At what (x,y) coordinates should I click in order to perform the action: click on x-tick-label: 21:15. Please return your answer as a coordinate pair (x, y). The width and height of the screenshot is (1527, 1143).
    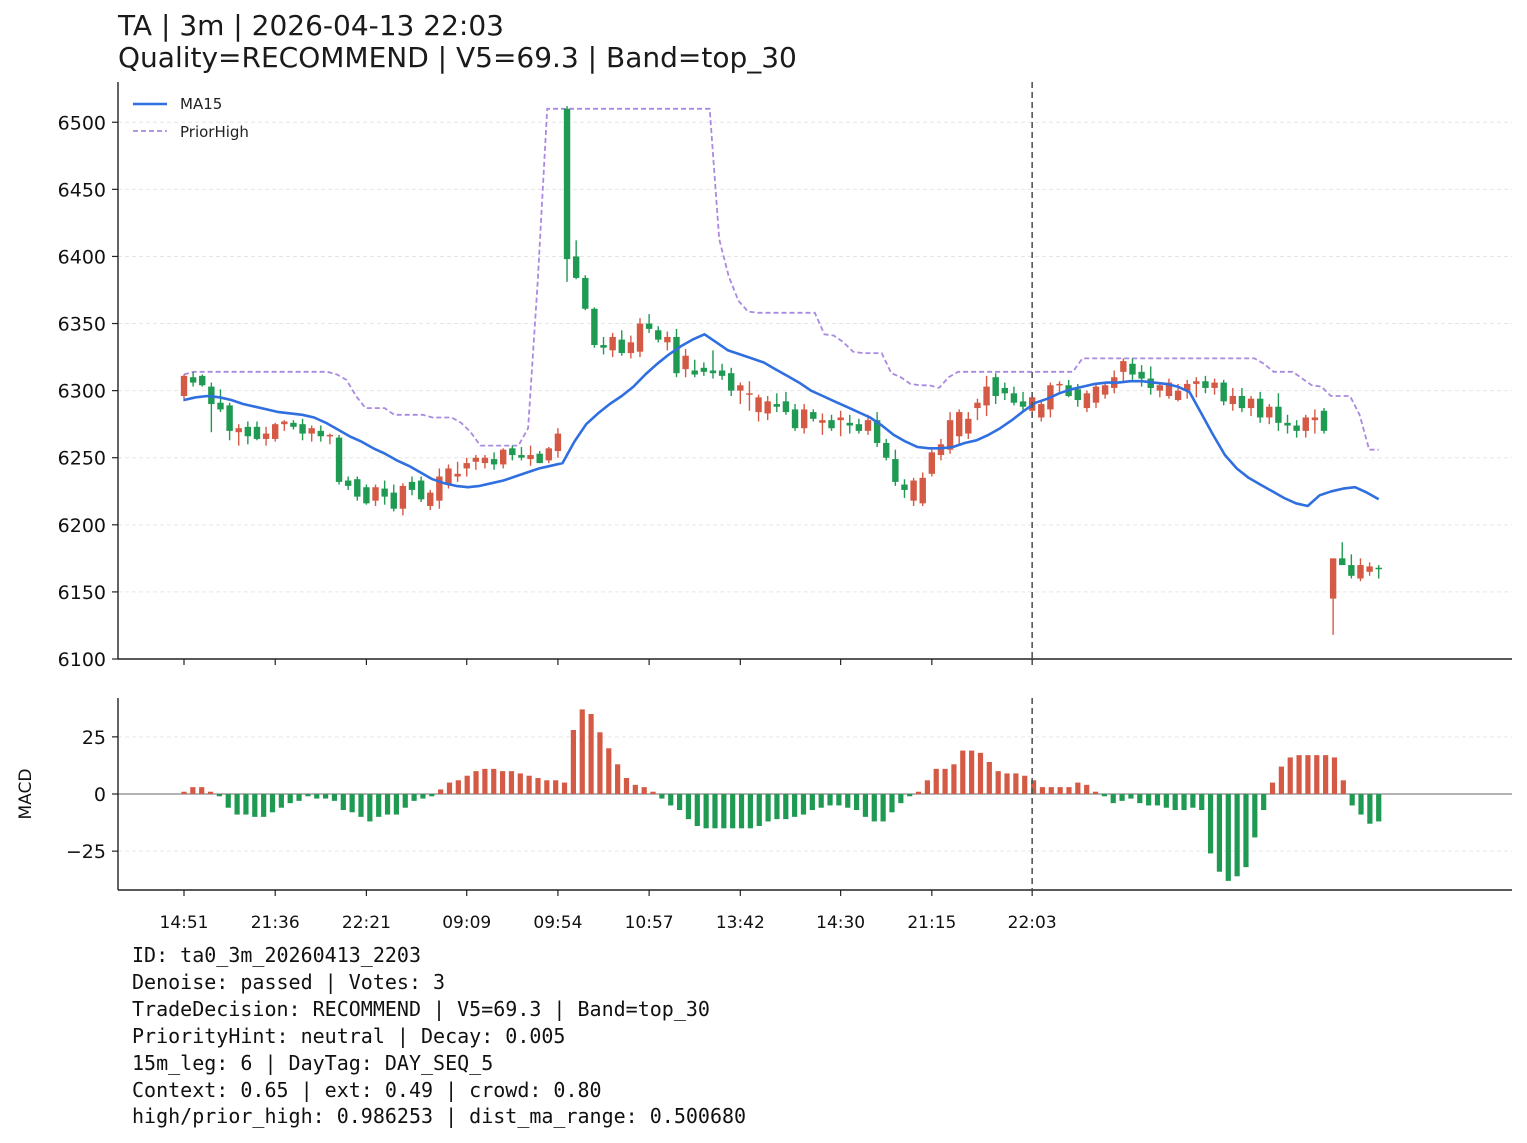
    Looking at the image, I should click on (931, 923).